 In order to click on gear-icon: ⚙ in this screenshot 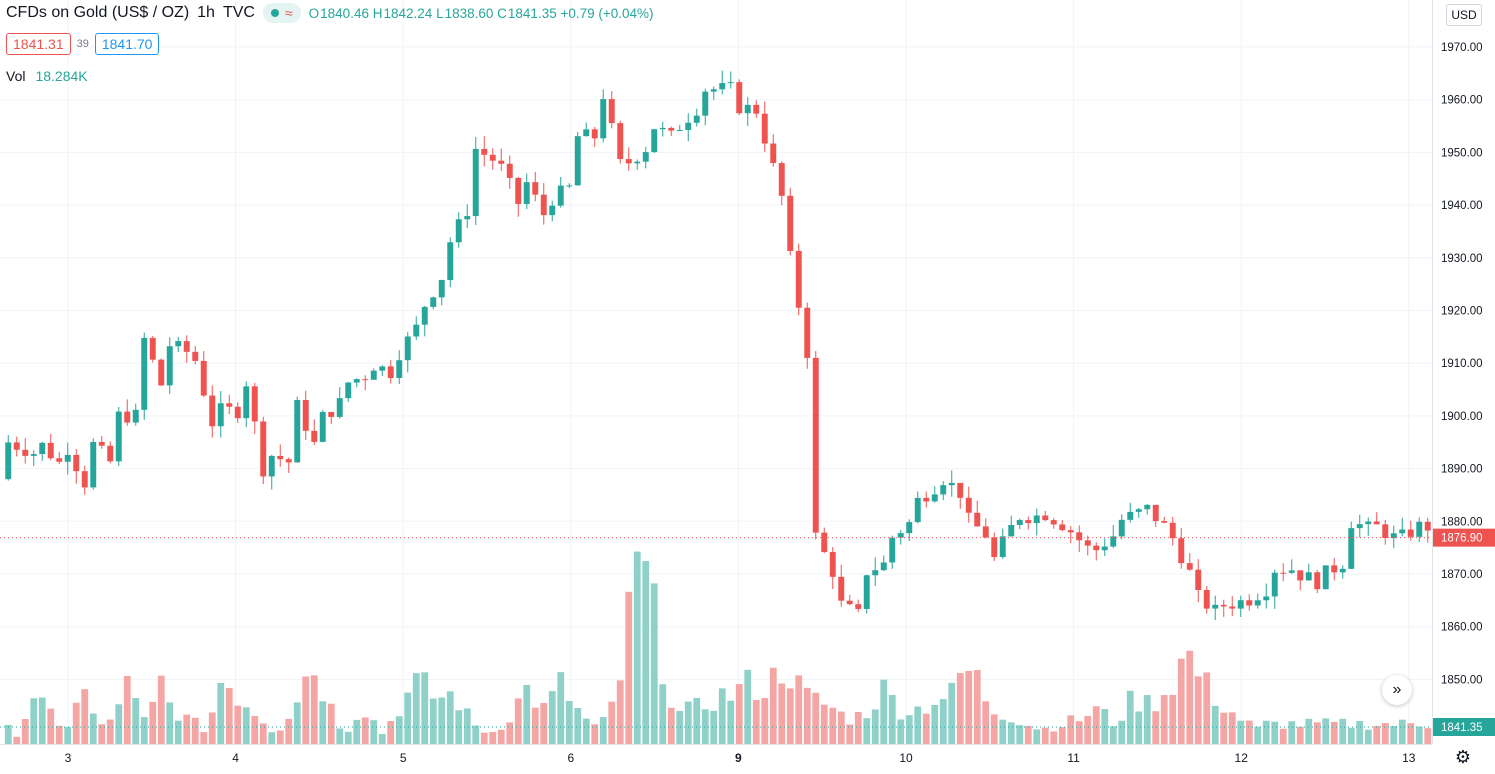, I will do `click(1463, 757)`.